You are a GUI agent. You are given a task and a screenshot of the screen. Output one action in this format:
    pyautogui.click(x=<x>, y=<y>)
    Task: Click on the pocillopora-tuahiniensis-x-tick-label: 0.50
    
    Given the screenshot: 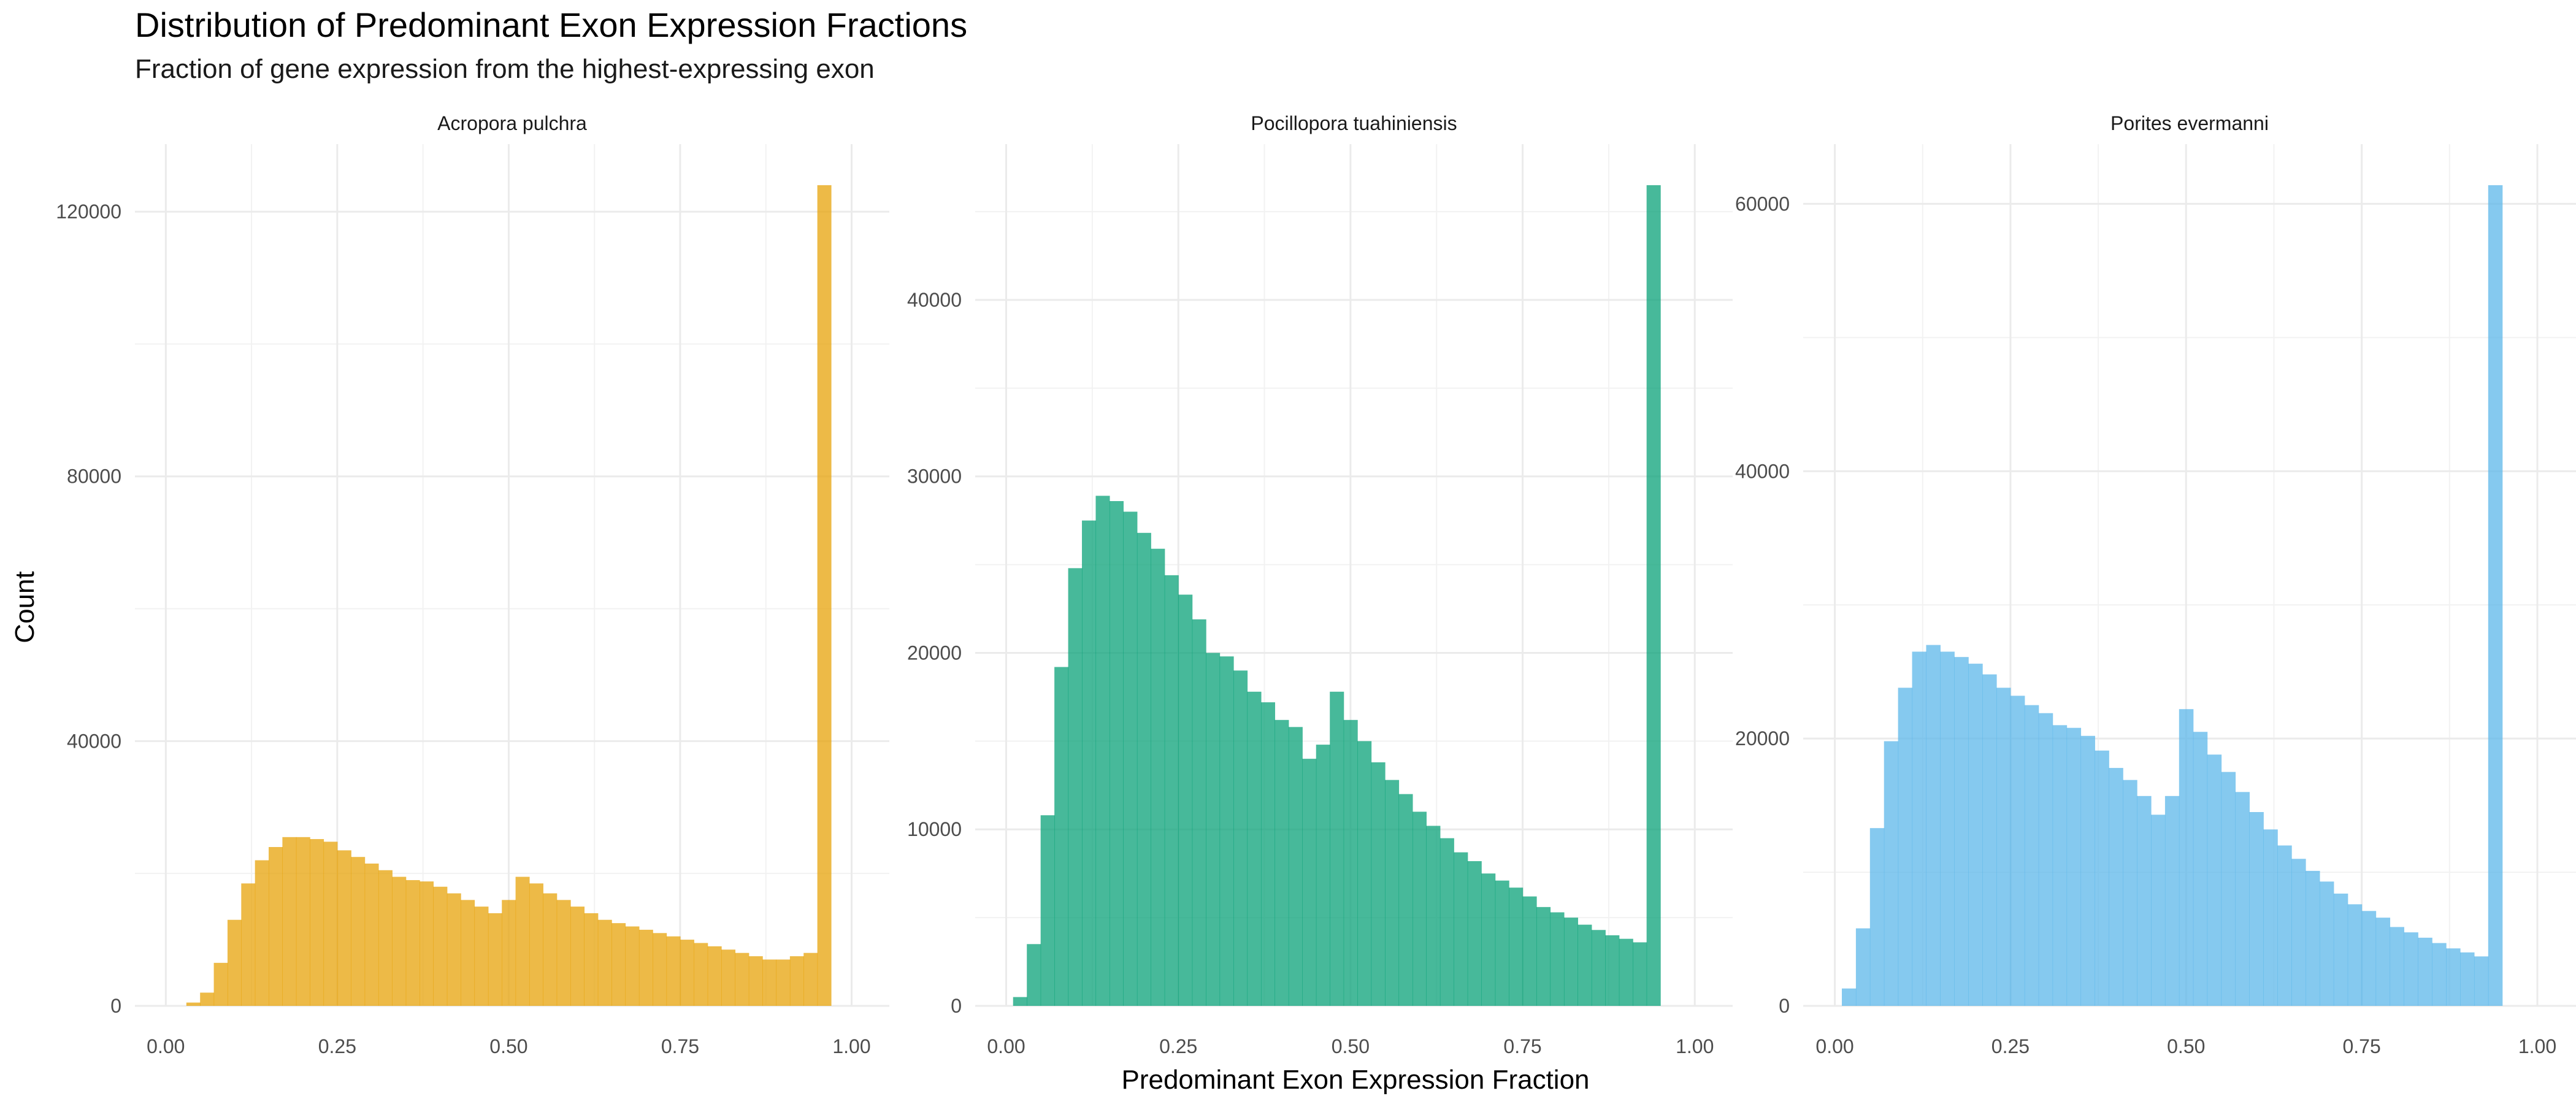 What is the action you would take?
    pyautogui.click(x=1351, y=1046)
    